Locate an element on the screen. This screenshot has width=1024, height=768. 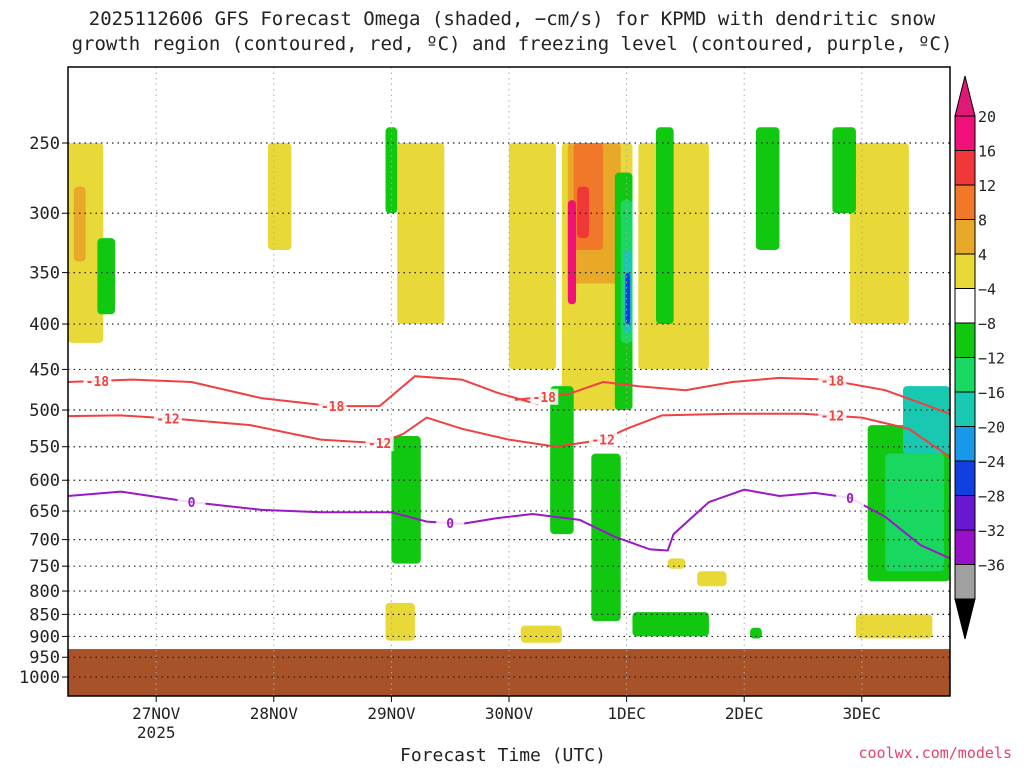
colorbar-label: −36 is located at coordinates (991, 566).